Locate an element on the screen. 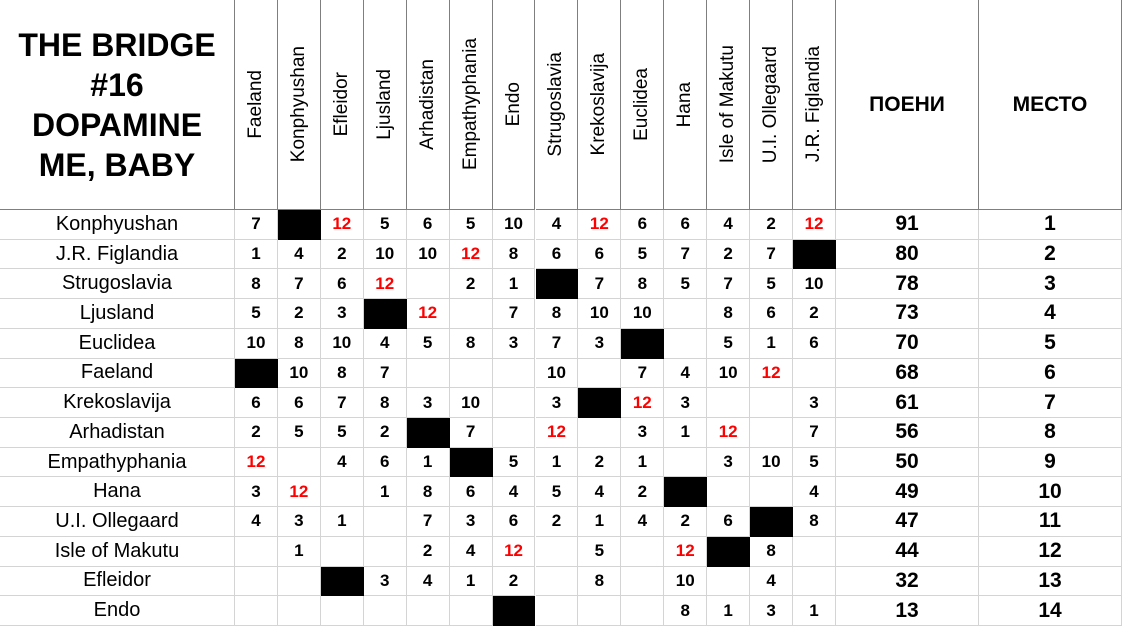  country-name: Hana is located at coordinates (117, 492).